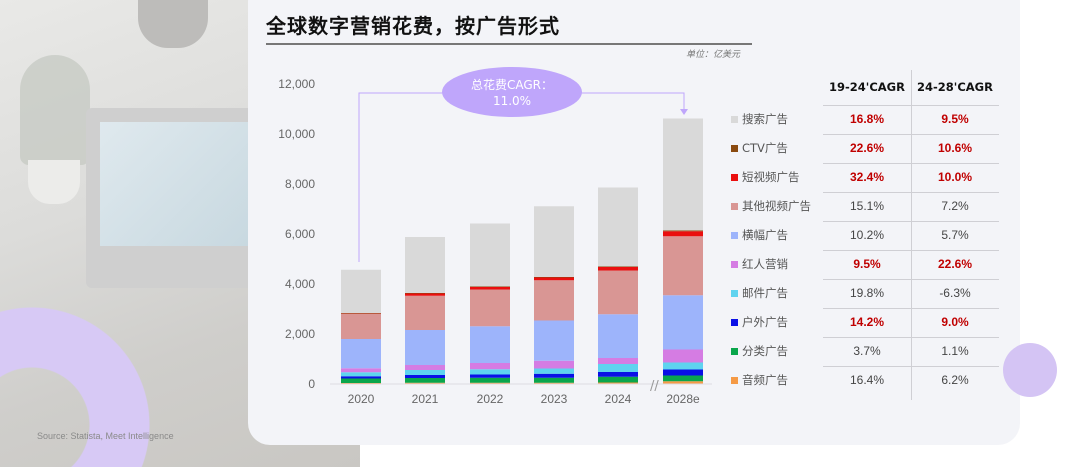  What do you see at coordinates (618, 336) in the screenshot?
I see `bar-segment-2024-横幅广告` at bounding box center [618, 336].